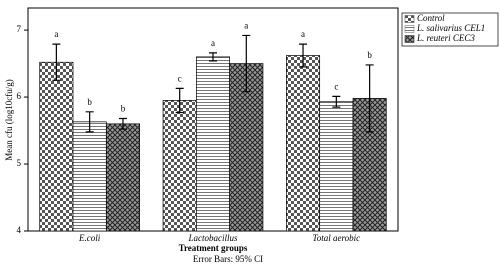 This screenshot has width=500, height=266. What do you see at coordinates (445, 38) in the screenshot?
I see `legend-label: L. reuteri CEC3` at bounding box center [445, 38].